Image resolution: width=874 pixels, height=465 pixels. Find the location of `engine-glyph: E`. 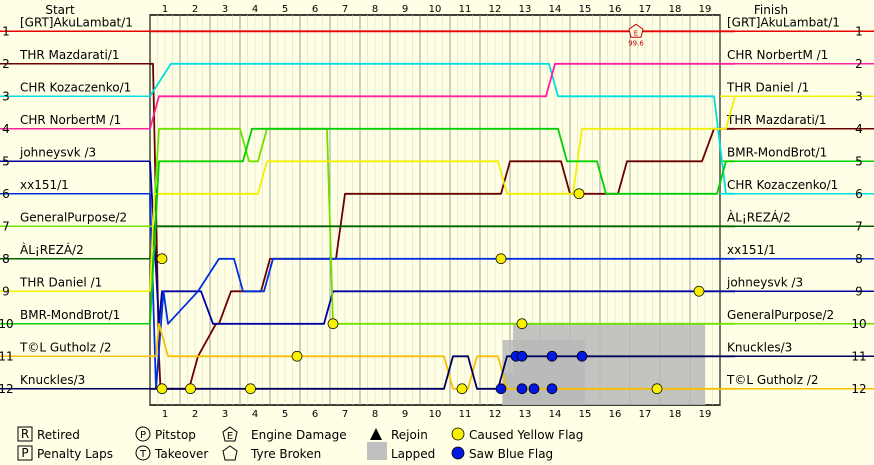

engine-glyph: E is located at coordinates (230, 436).